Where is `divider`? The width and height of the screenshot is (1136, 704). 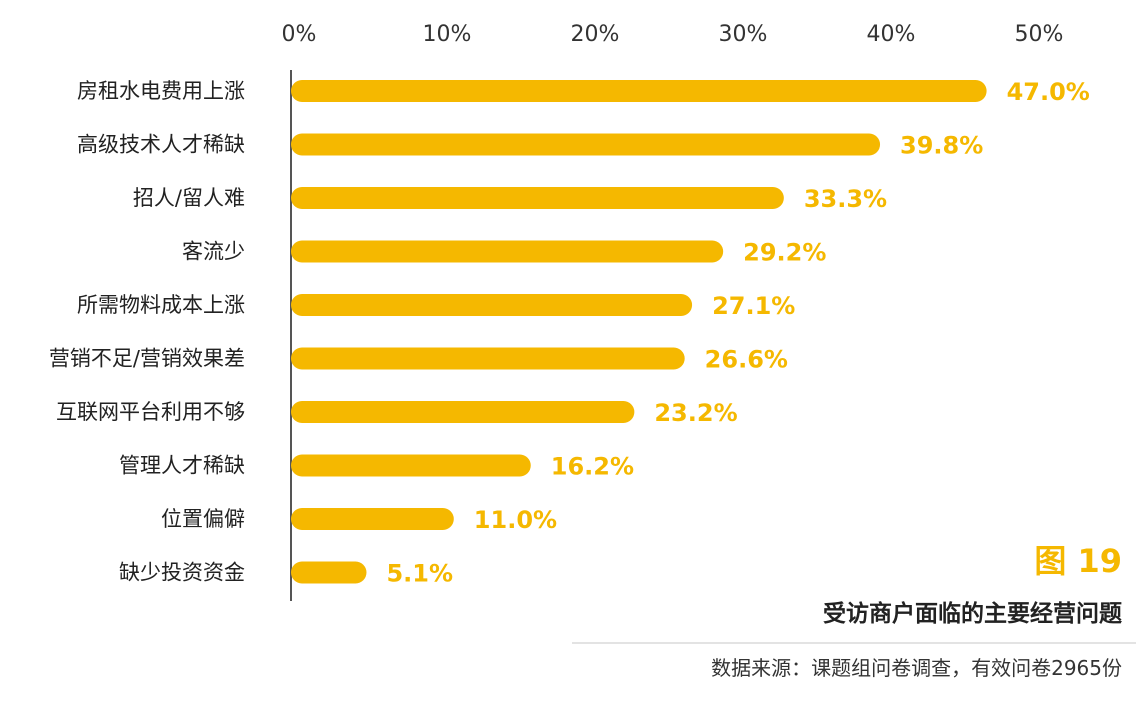
divider is located at coordinates (854, 643).